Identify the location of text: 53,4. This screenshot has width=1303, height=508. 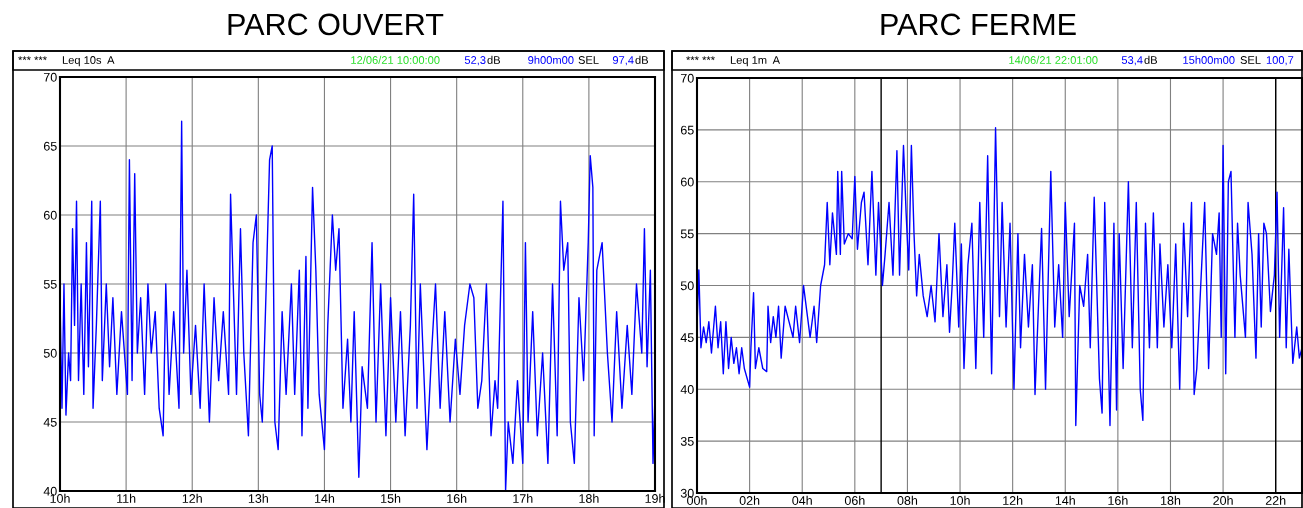
(1132, 61).